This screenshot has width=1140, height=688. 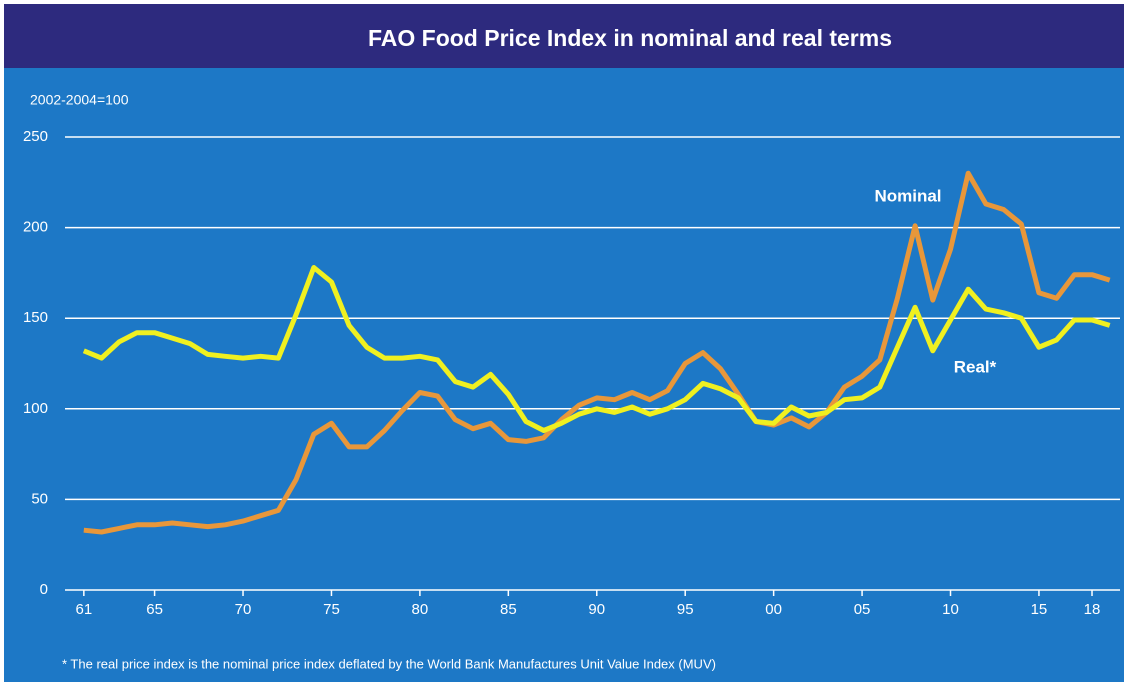 I want to click on series-label: Real*, so click(x=975, y=366).